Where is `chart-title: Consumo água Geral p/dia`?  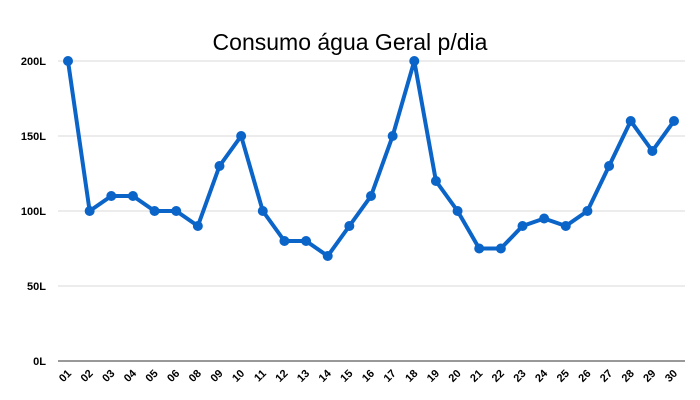
chart-title: Consumo água Geral p/dia is located at coordinates (350, 42).